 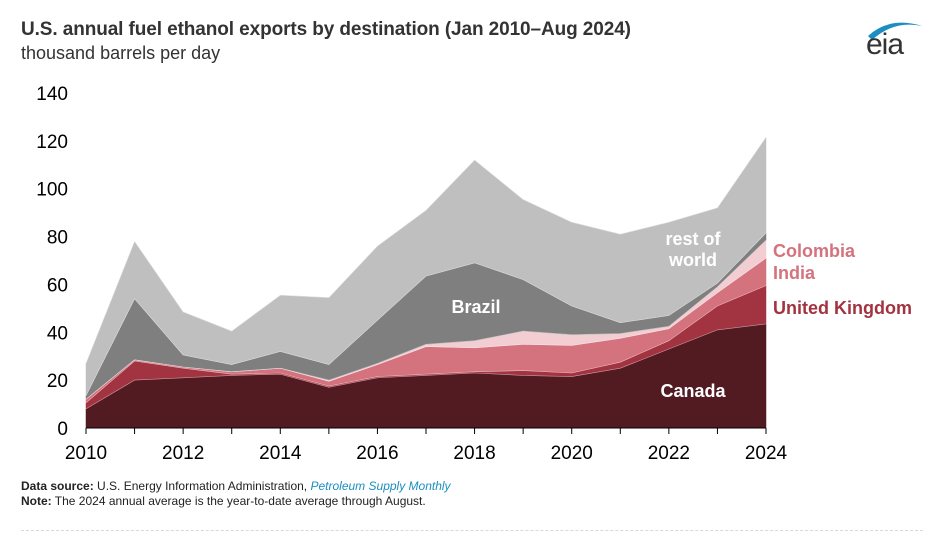 I want to click on chart-subtitle: thousand barrels per day, so click(x=121, y=53).